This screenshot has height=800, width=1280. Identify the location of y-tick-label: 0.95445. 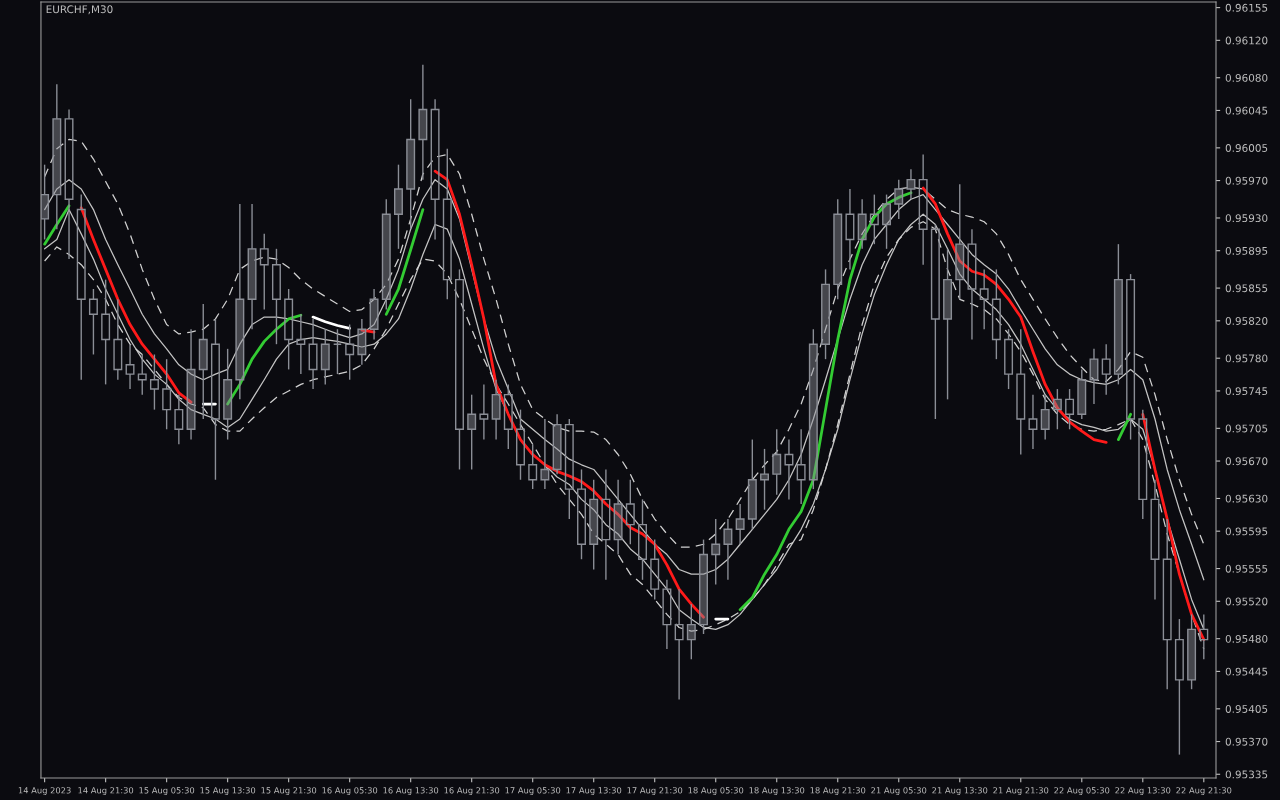
(1246, 671).